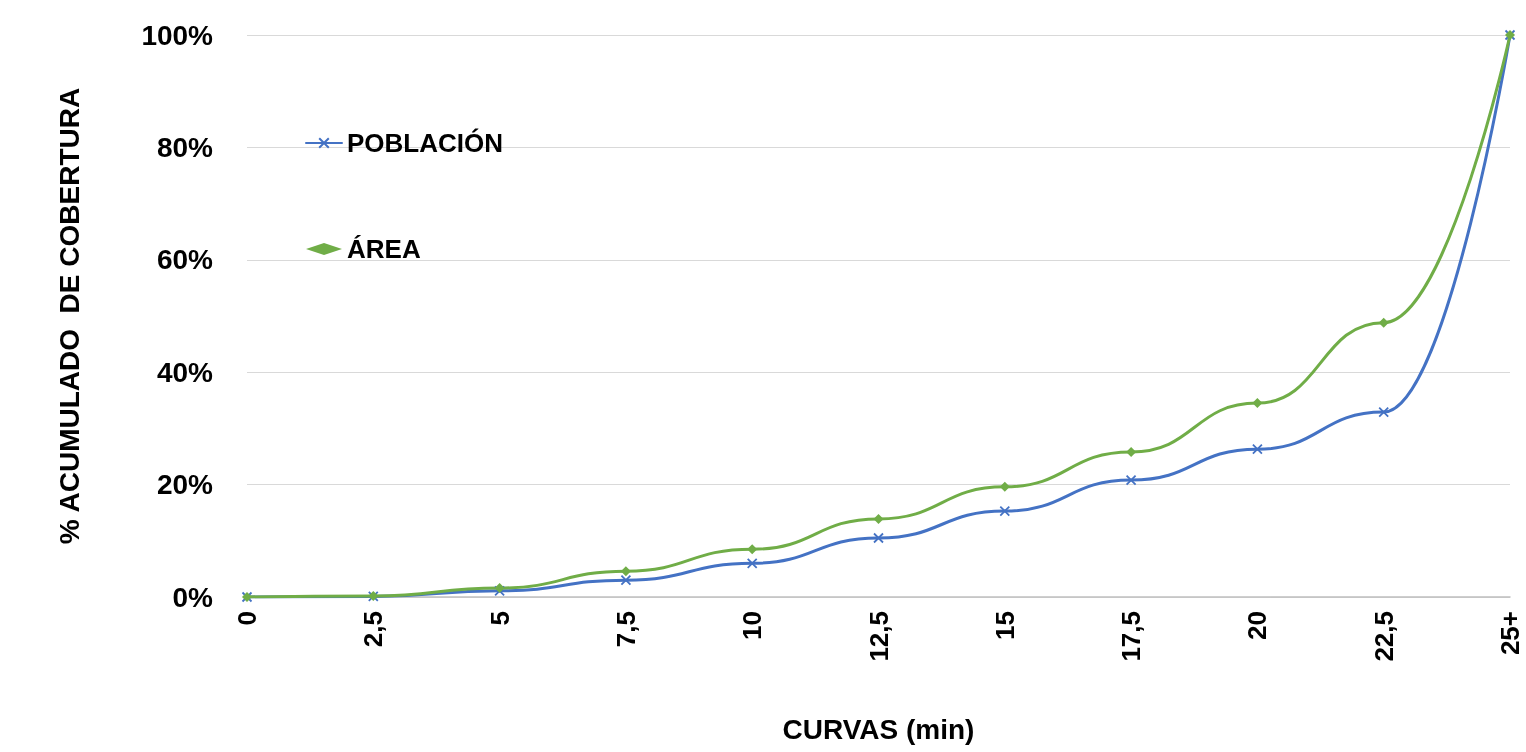 This screenshot has height=752, width=1526. Describe the element at coordinates (878, 729) in the screenshot. I see `x-axis-title: CURVAS (min)` at that location.